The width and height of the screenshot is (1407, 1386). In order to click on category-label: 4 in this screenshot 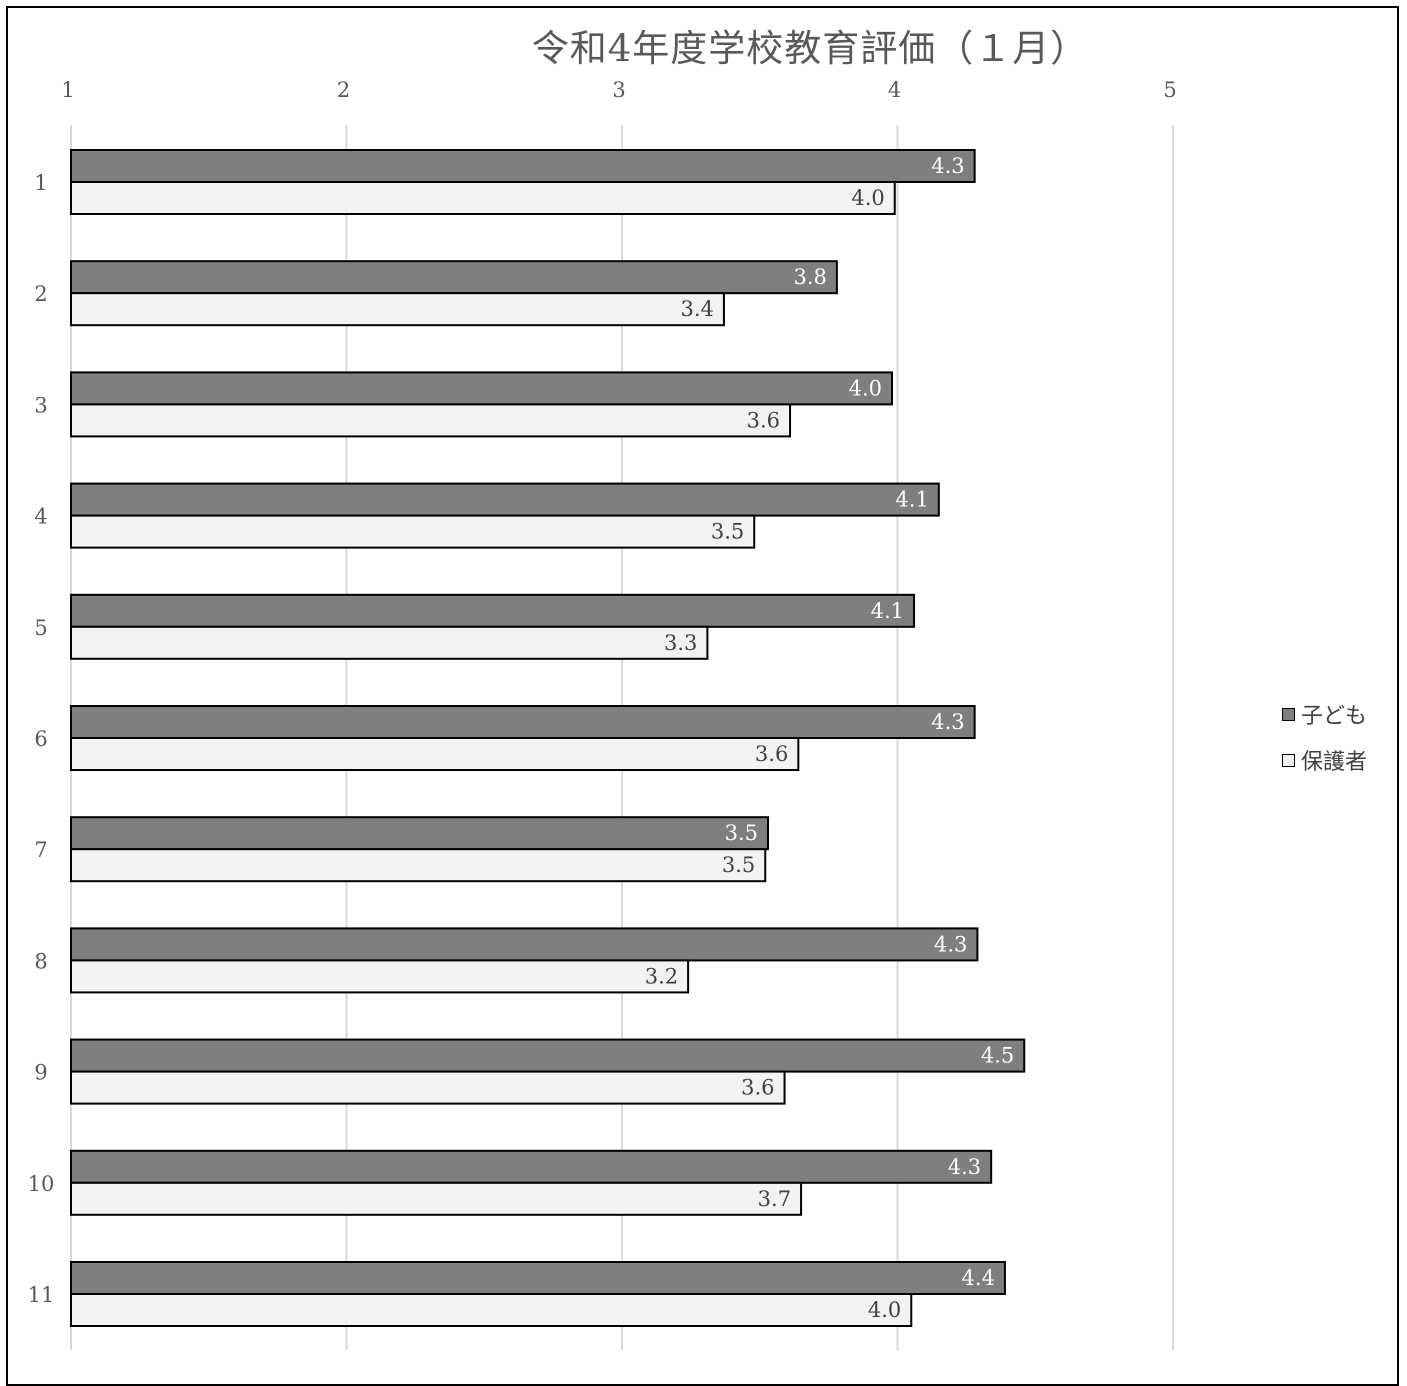, I will do `click(40, 517)`.